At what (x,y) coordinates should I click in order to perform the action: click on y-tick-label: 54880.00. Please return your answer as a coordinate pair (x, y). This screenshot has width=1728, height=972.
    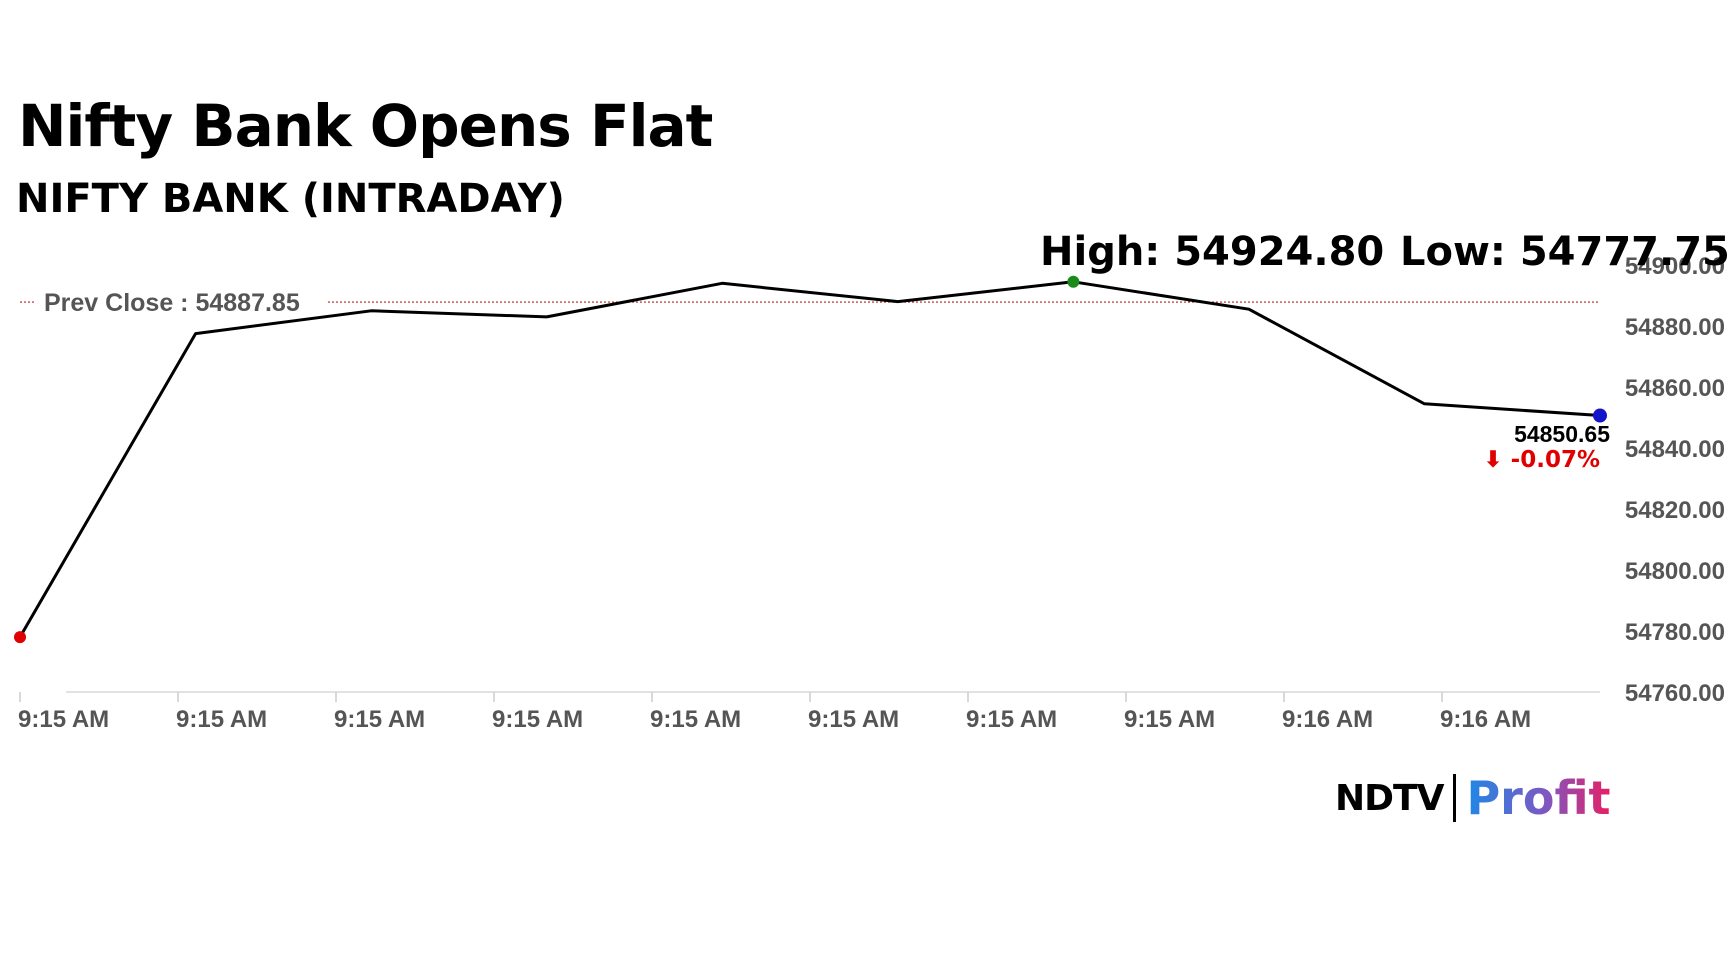
    Looking at the image, I should click on (1675, 327).